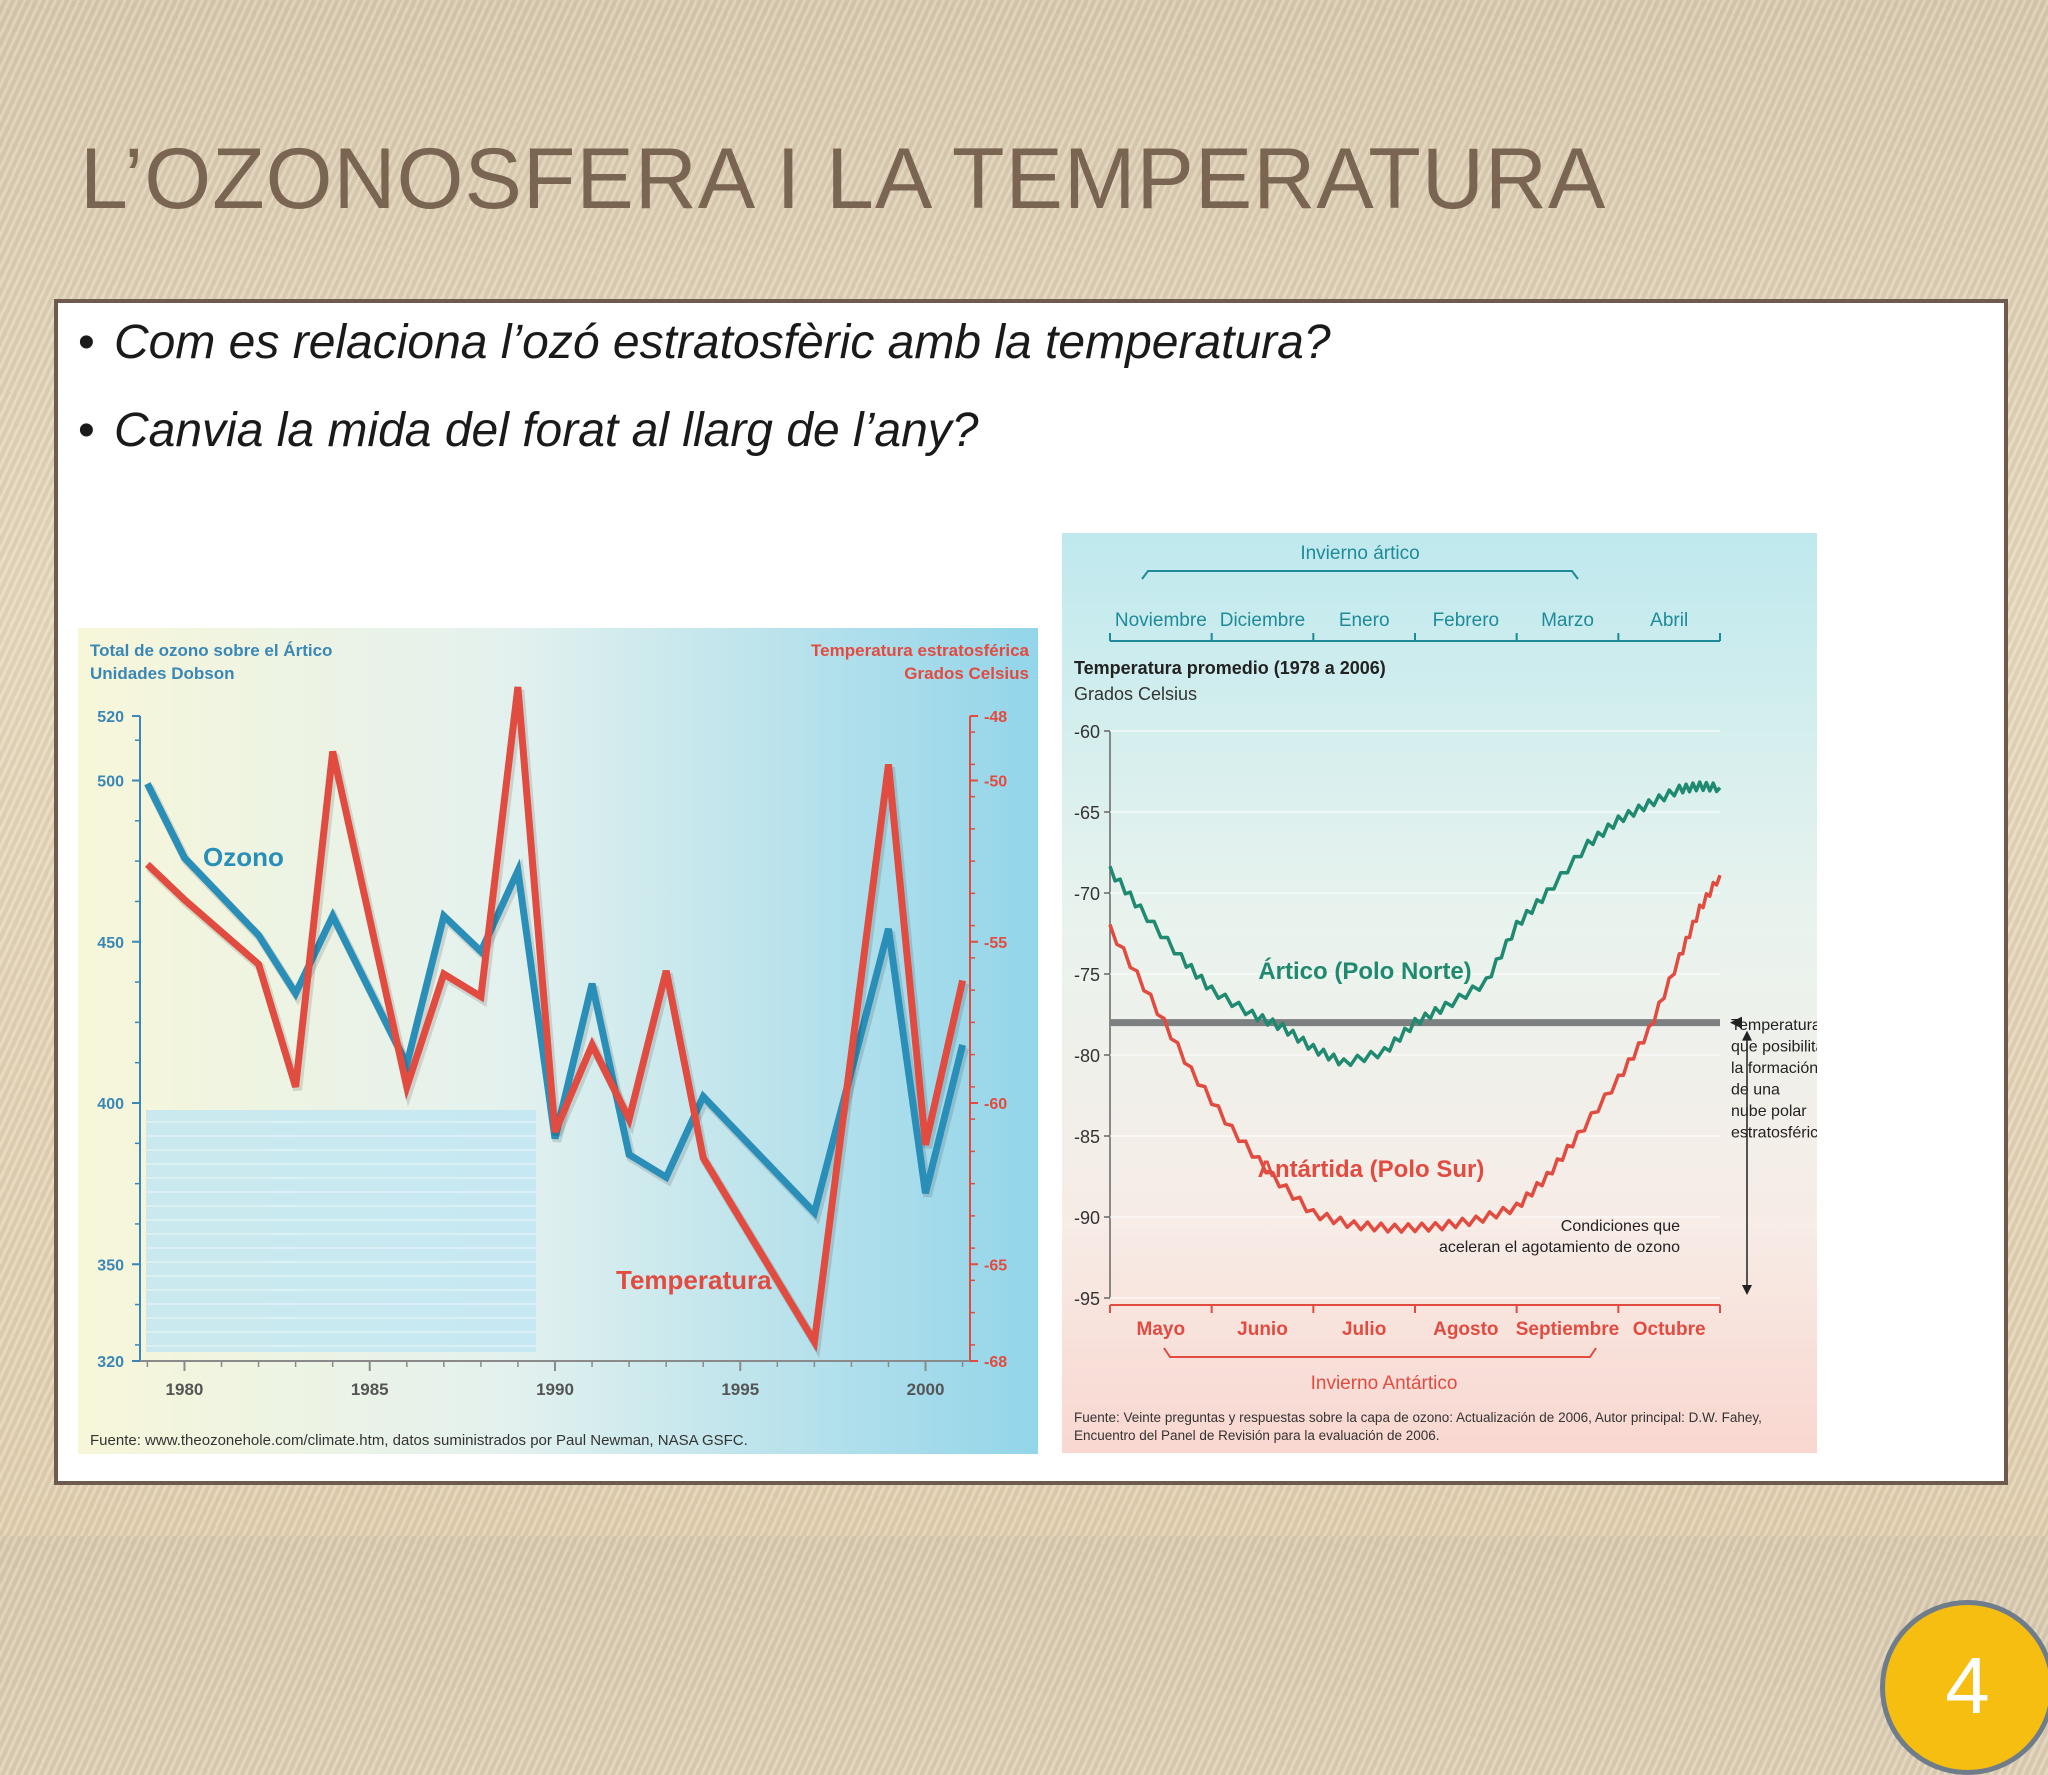 Image resolution: width=2048 pixels, height=1775 pixels. What do you see at coordinates (1747, 1290) in the screenshot?
I see `chart2-annotation-arrow-down` at bounding box center [1747, 1290].